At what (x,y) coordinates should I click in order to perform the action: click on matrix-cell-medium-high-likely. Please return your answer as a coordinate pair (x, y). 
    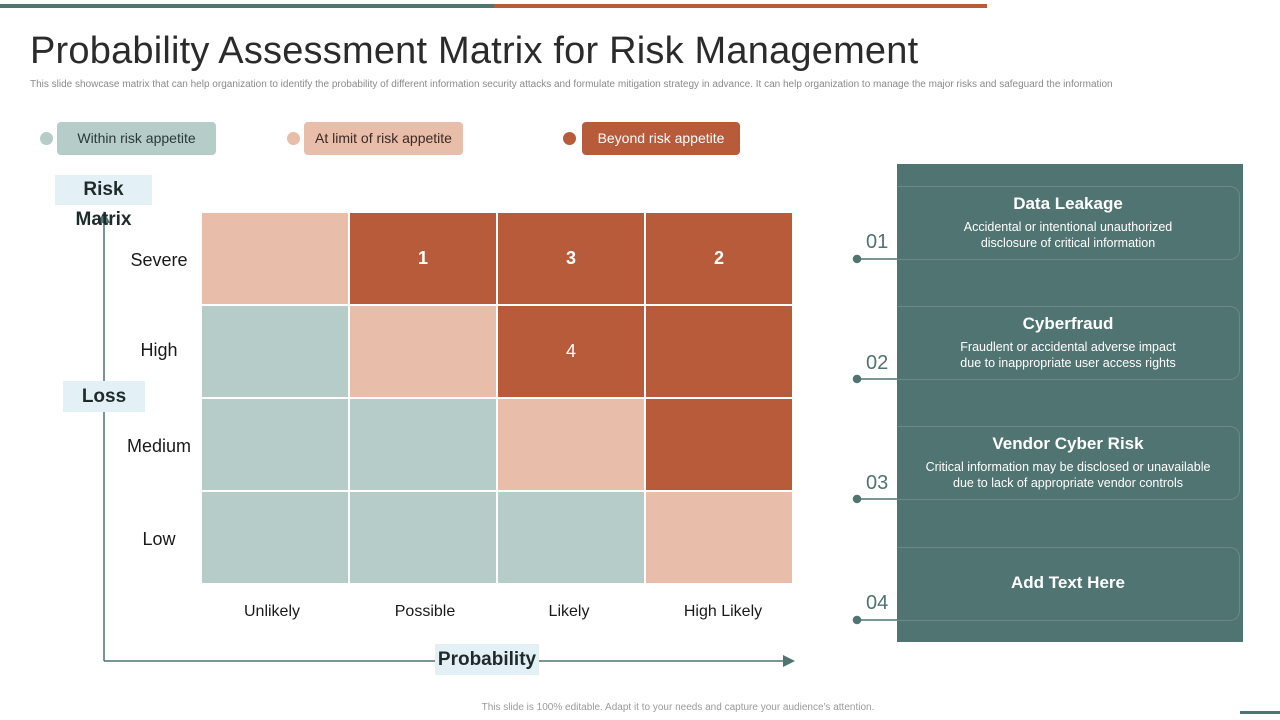
    Looking at the image, I should click on (719, 444).